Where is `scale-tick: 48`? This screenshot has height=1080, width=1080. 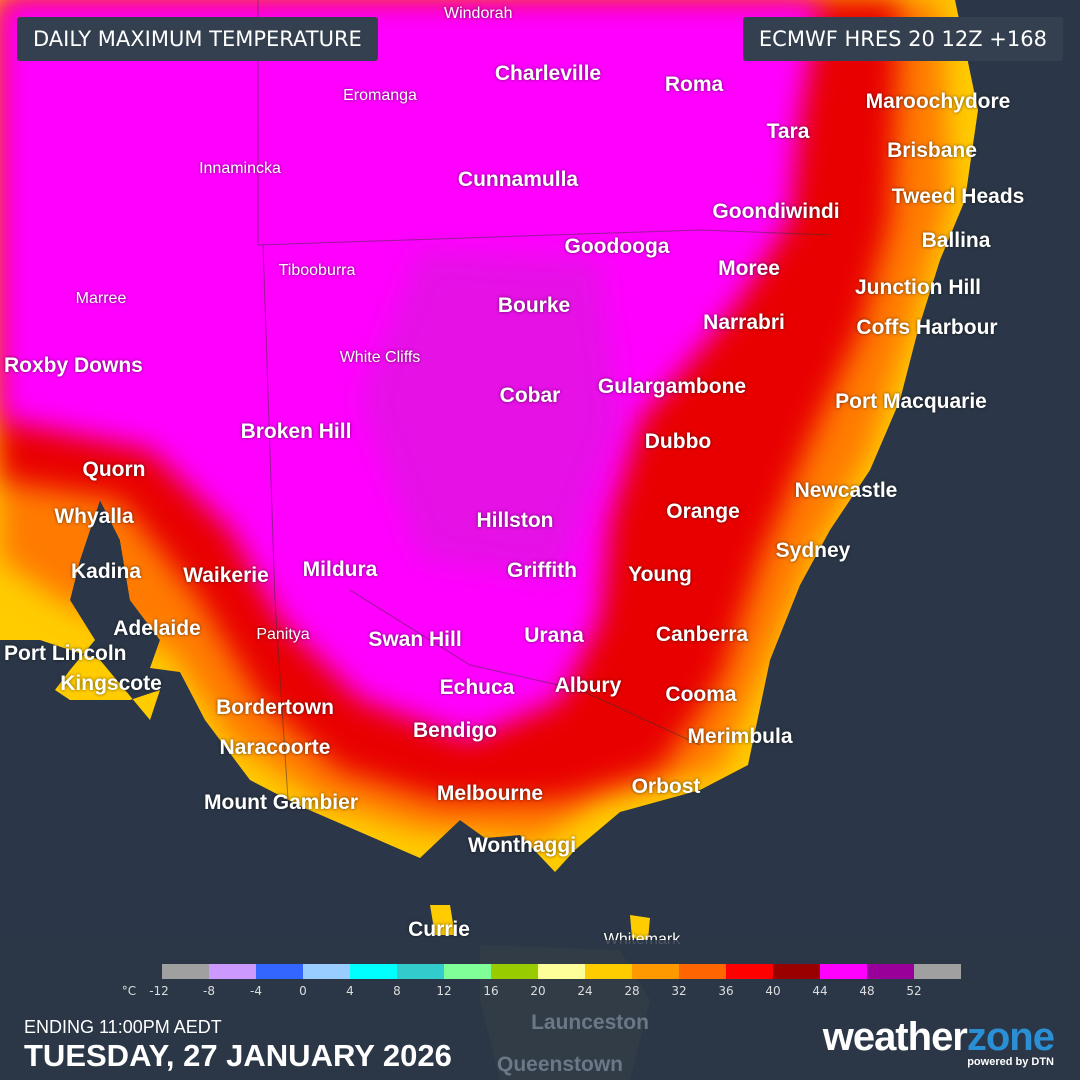
scale-tick: 48 is located at coordinates (867, 991).